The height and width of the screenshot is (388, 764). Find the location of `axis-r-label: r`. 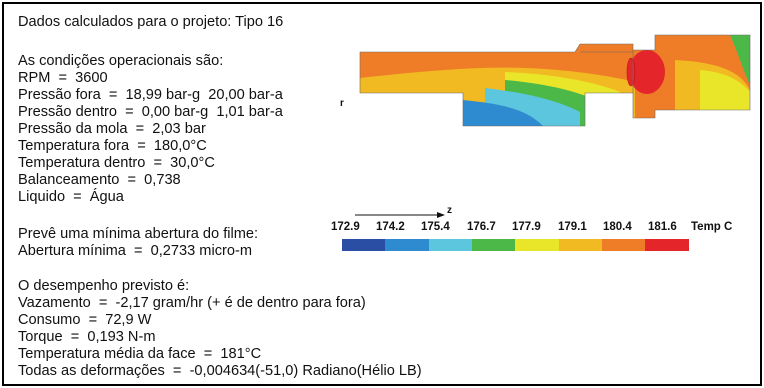

axis-r-label: r is located at coordinates (342, 103).